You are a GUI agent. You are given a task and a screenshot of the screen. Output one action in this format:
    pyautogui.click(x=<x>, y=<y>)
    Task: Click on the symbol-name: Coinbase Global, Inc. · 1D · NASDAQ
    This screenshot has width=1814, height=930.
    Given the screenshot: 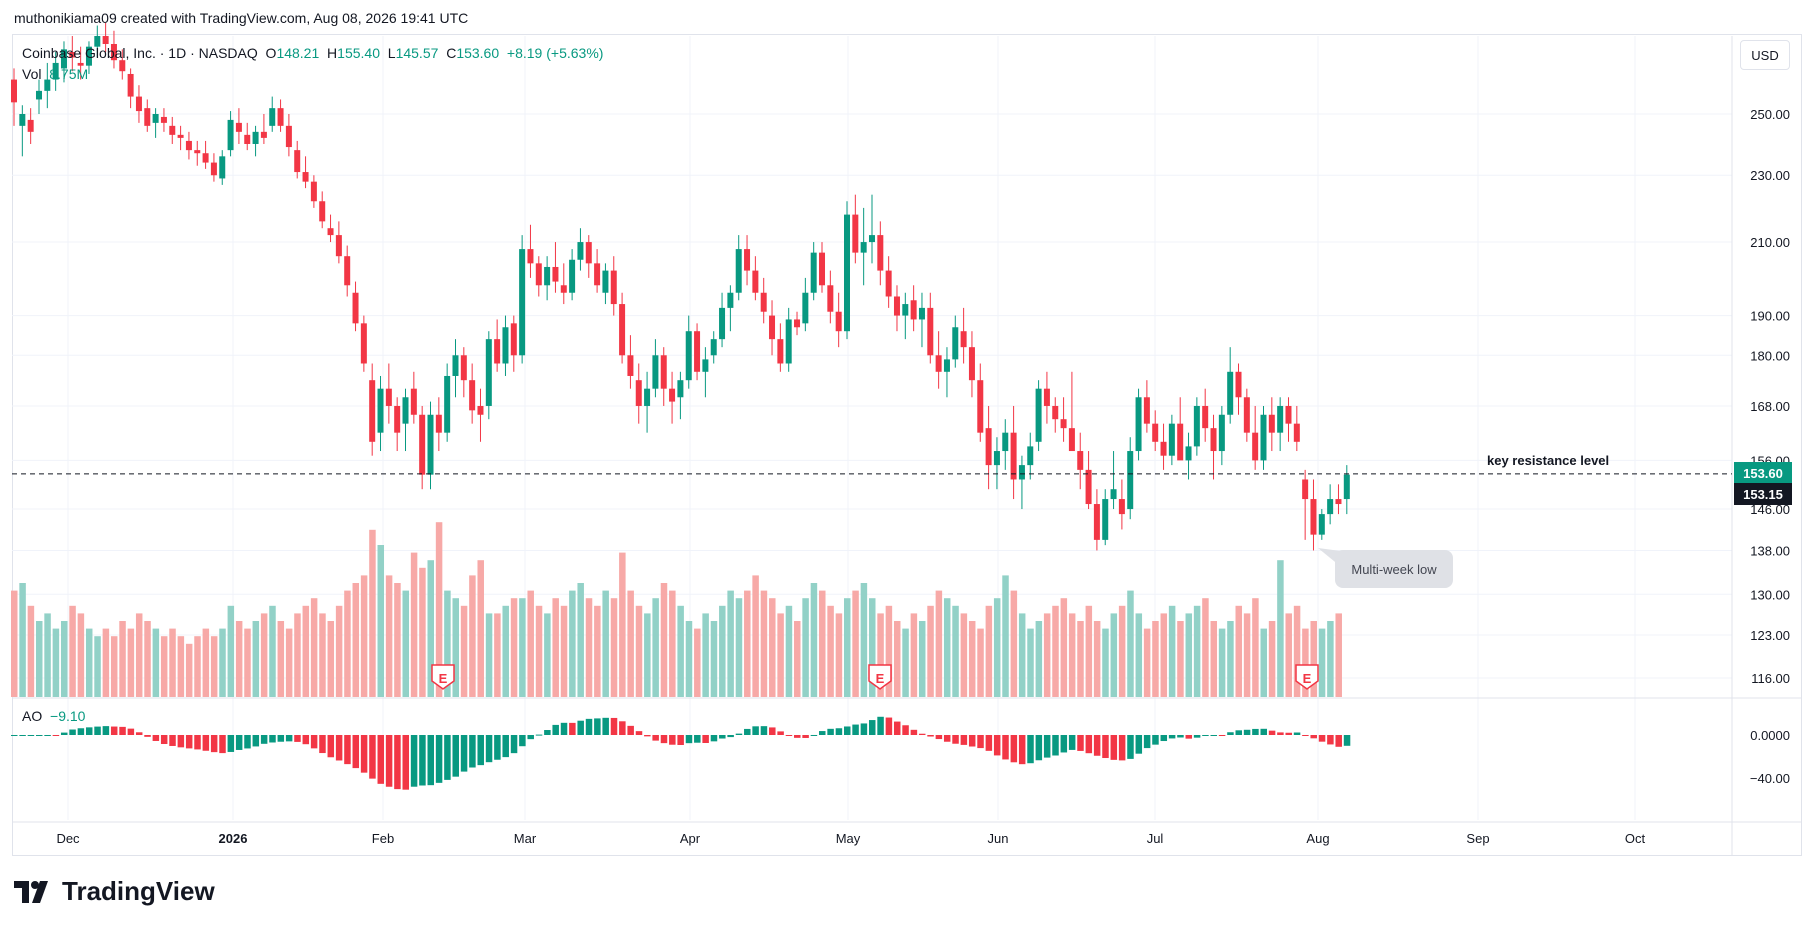 What is the action you would take?
    pyautogui.click(x=140, y=53)
    